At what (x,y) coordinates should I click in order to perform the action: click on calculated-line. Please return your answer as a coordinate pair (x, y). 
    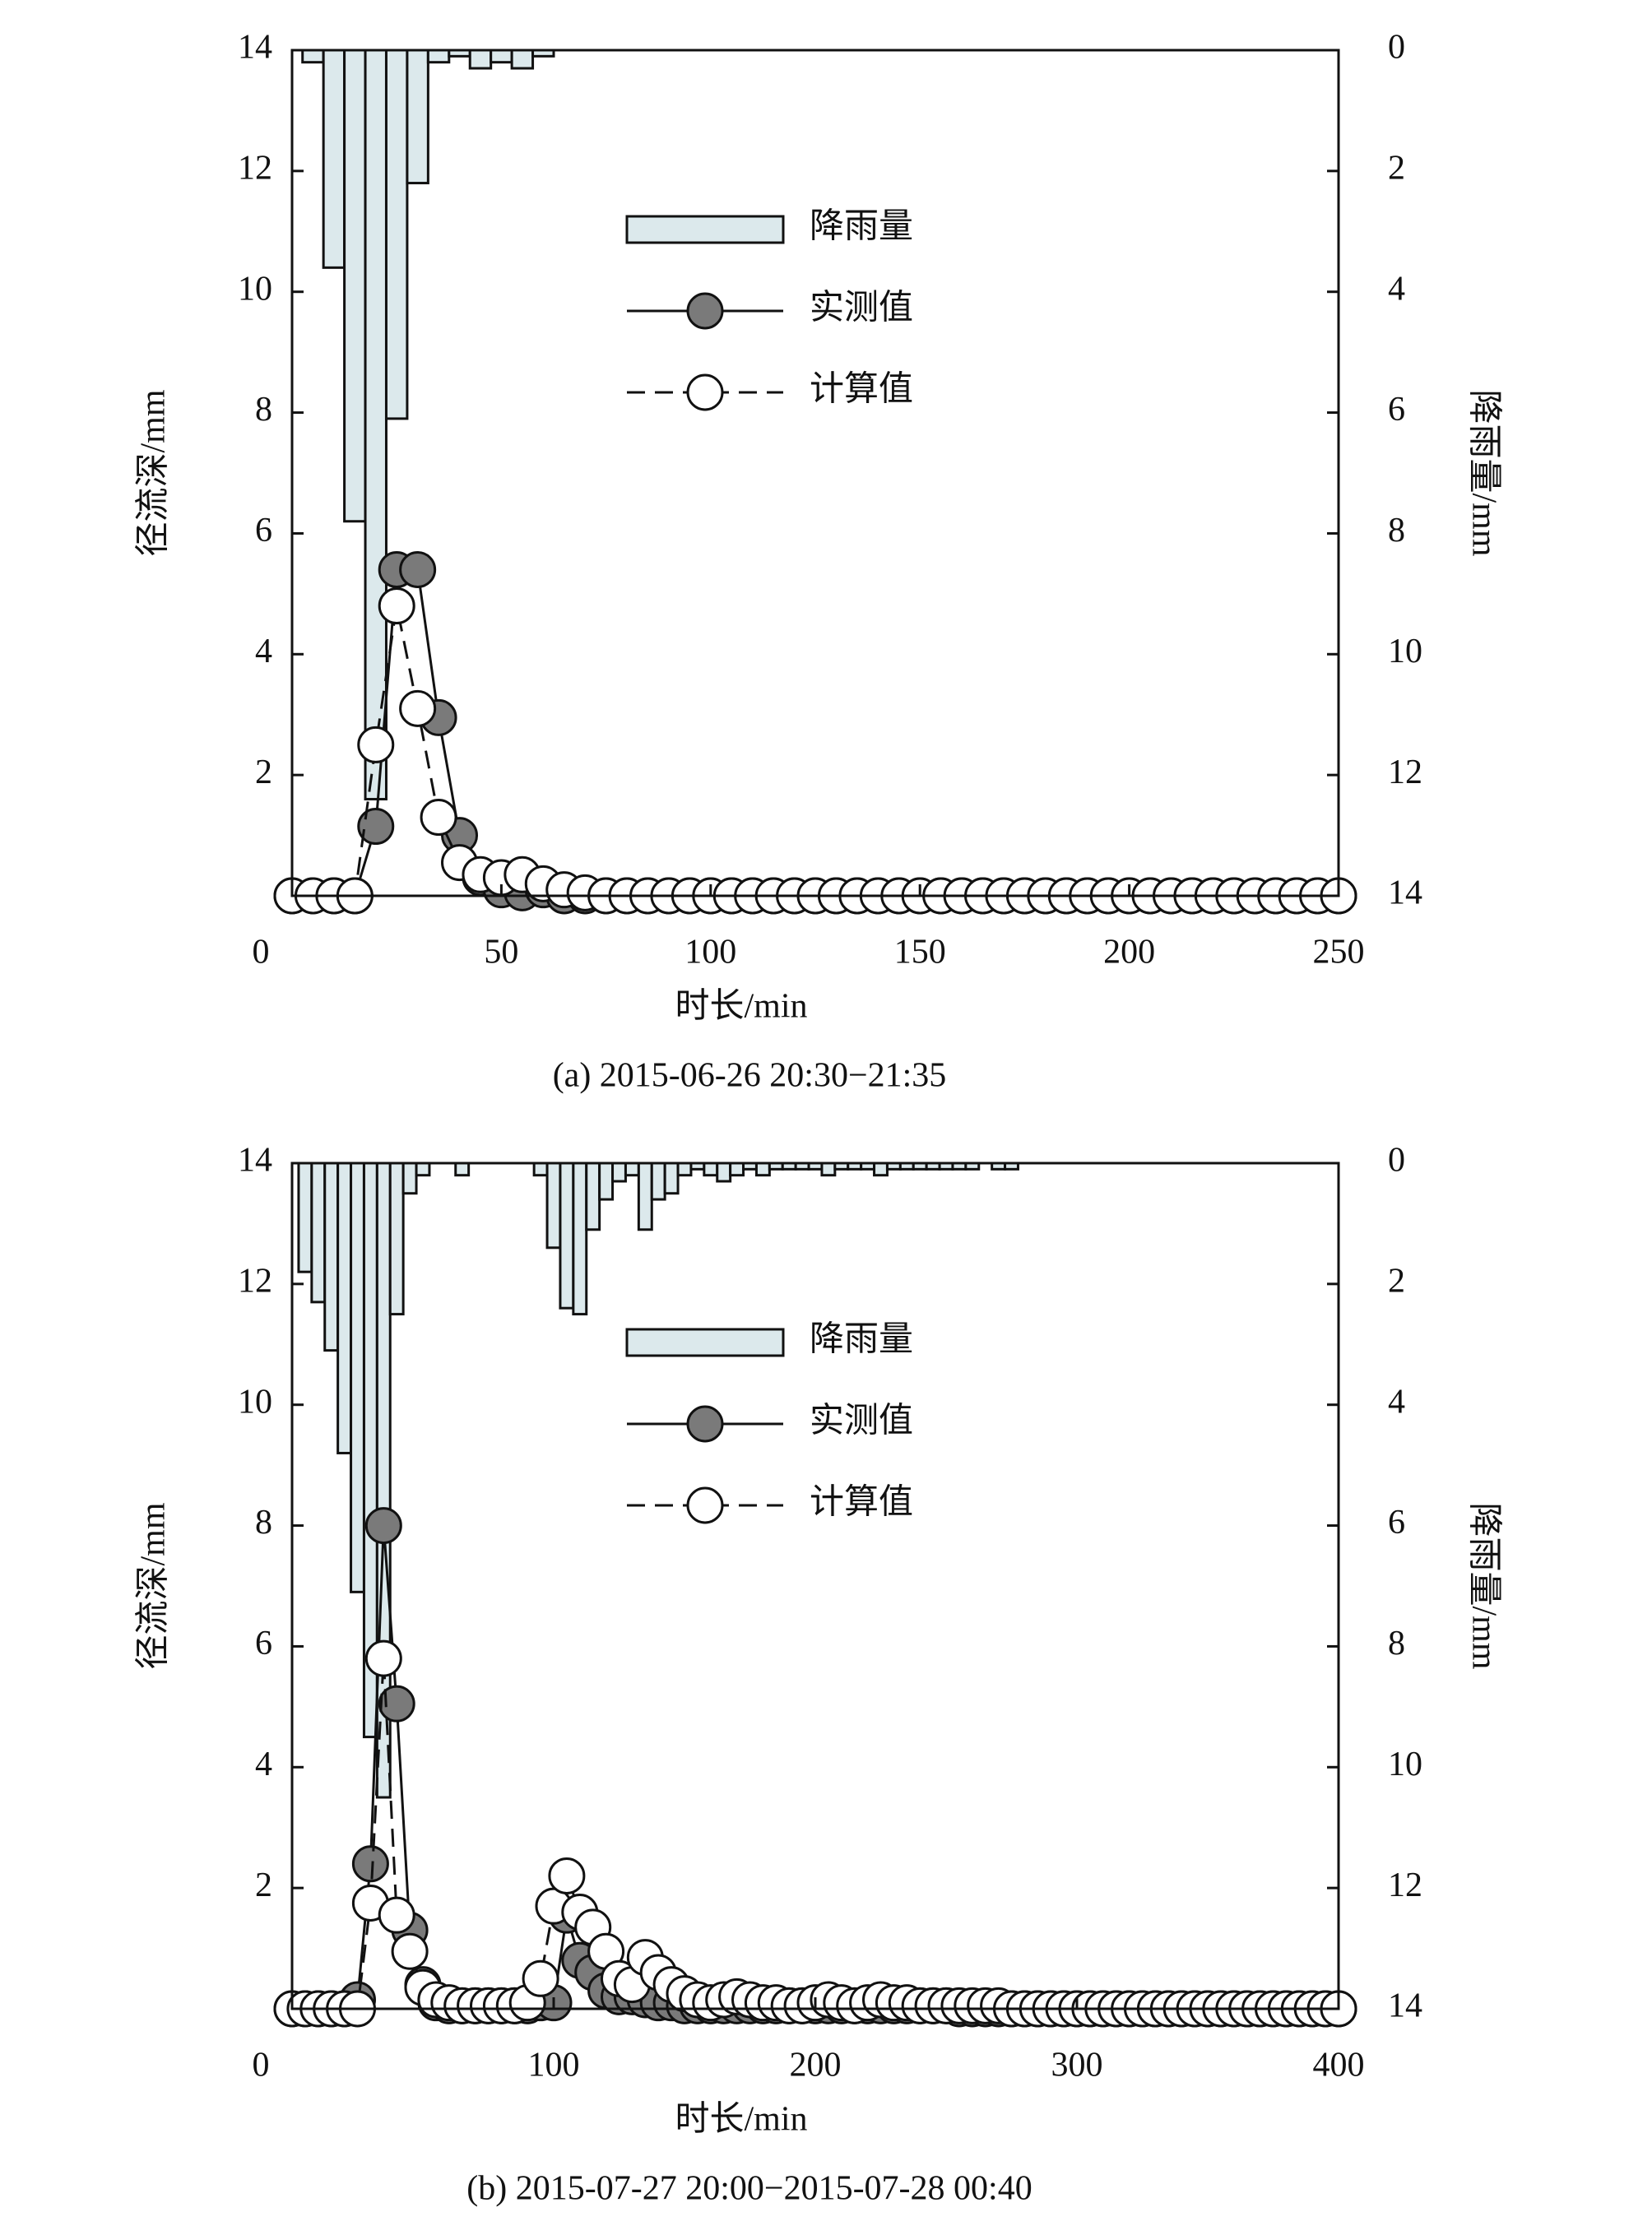
    Looking at the image, I should click on (815, 1834).